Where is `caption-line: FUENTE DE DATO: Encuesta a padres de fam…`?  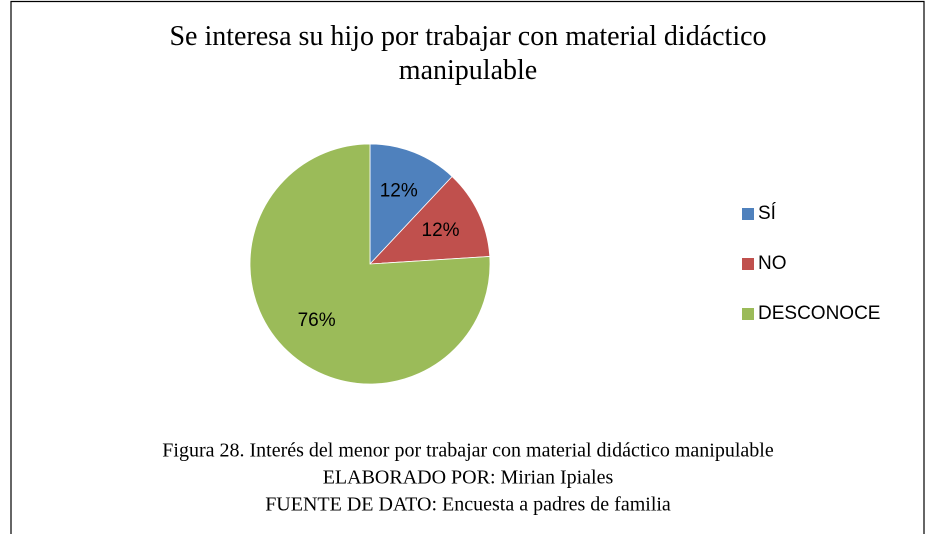 caption-line: FUENTE DE DATO: Encuesta a padres de fam… is located at coordinates (468, 505).